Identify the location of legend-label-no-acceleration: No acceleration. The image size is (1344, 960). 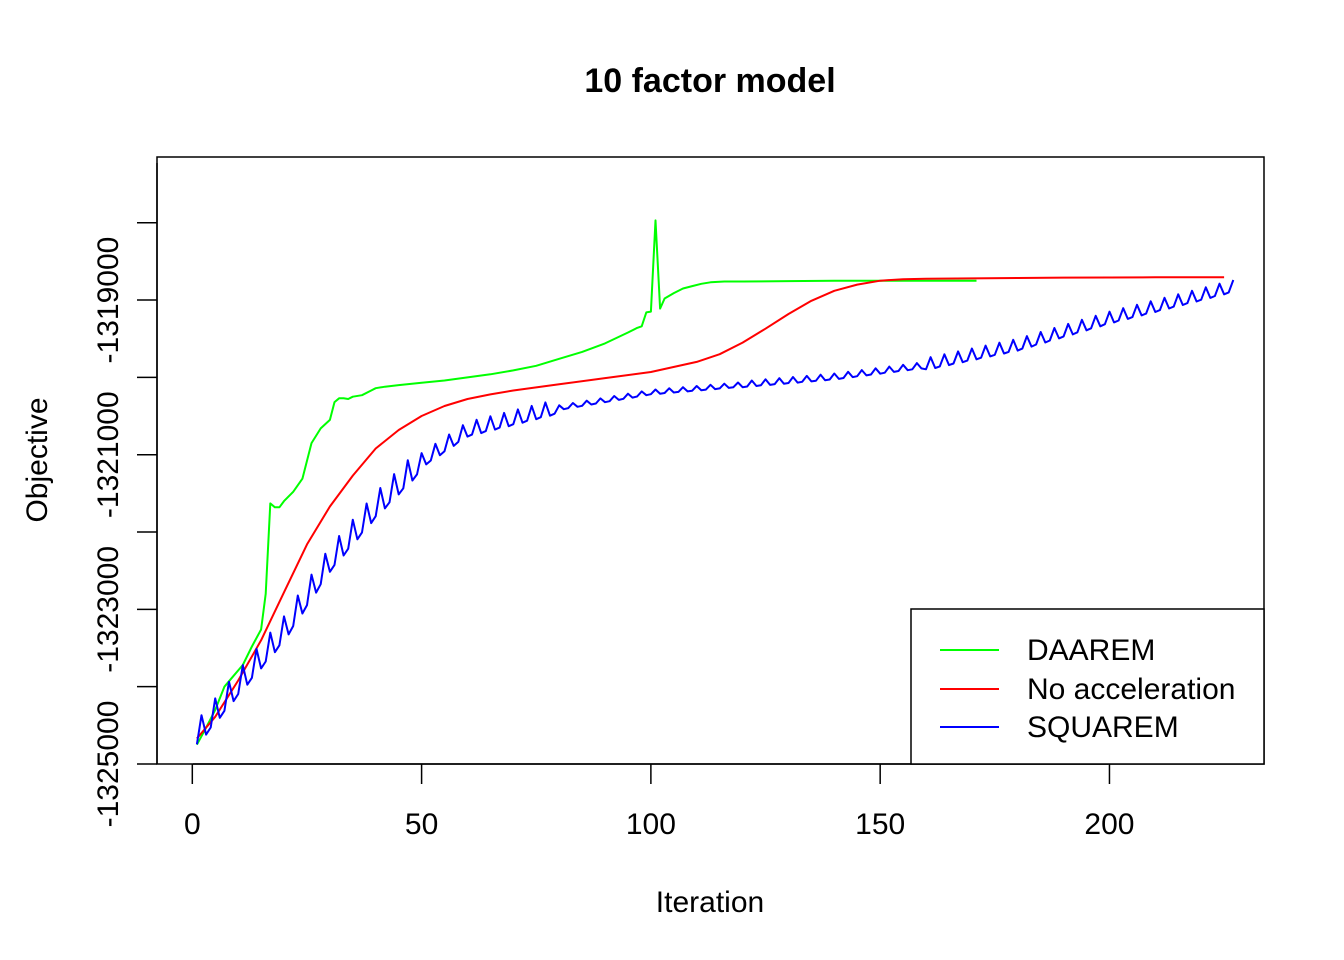
(1131, 689).